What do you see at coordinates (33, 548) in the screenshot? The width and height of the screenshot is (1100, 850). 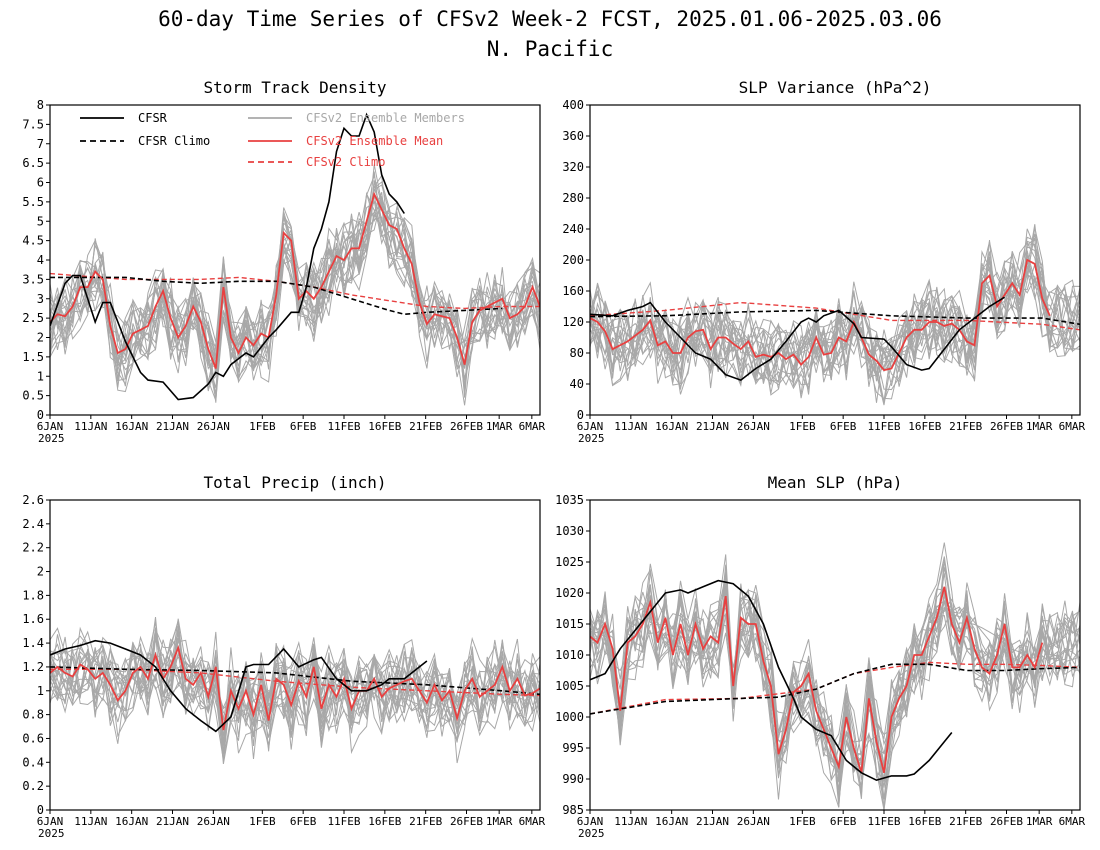 I see `y-tick-label: 2.2` at bounding box center [33, 548].